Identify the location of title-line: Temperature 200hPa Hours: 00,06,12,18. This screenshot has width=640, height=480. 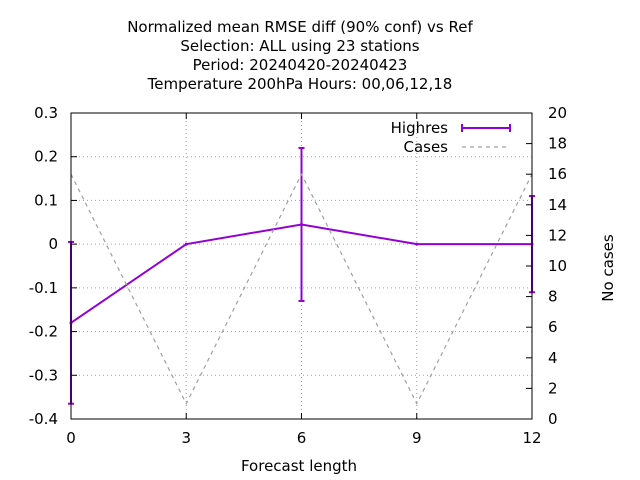
(300, 84).